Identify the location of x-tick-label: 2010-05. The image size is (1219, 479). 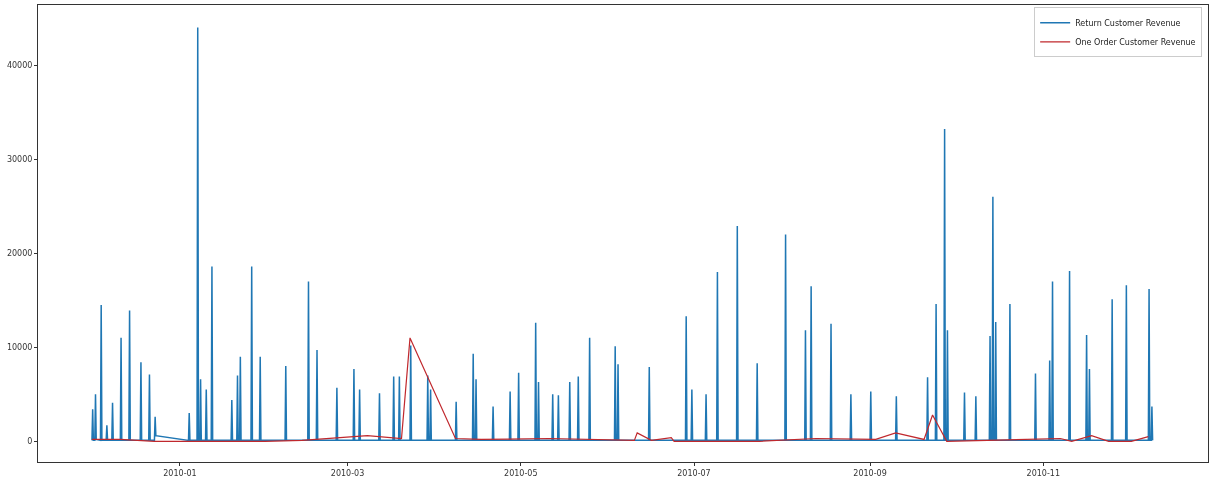
(521, 473).